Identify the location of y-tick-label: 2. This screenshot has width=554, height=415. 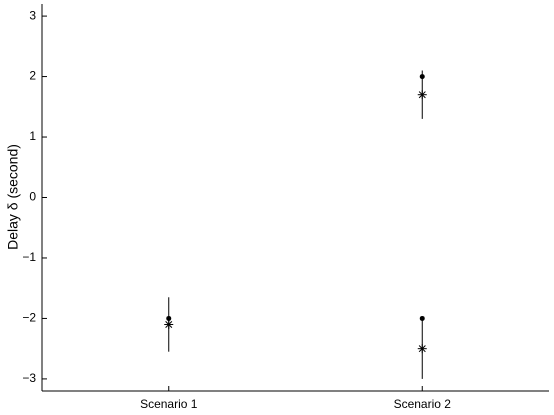
(32, 76).